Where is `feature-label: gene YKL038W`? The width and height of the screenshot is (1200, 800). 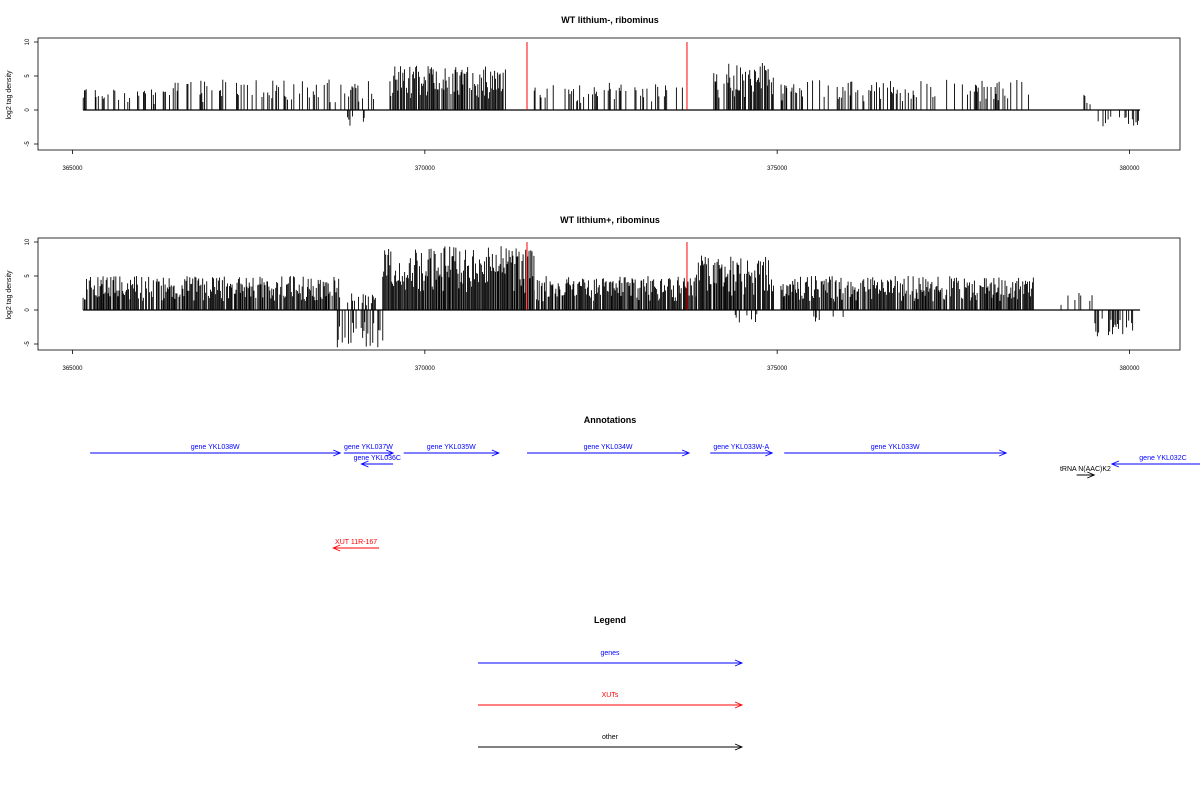 feature-label: gene YKL038W is located at coordinates (215, 447).